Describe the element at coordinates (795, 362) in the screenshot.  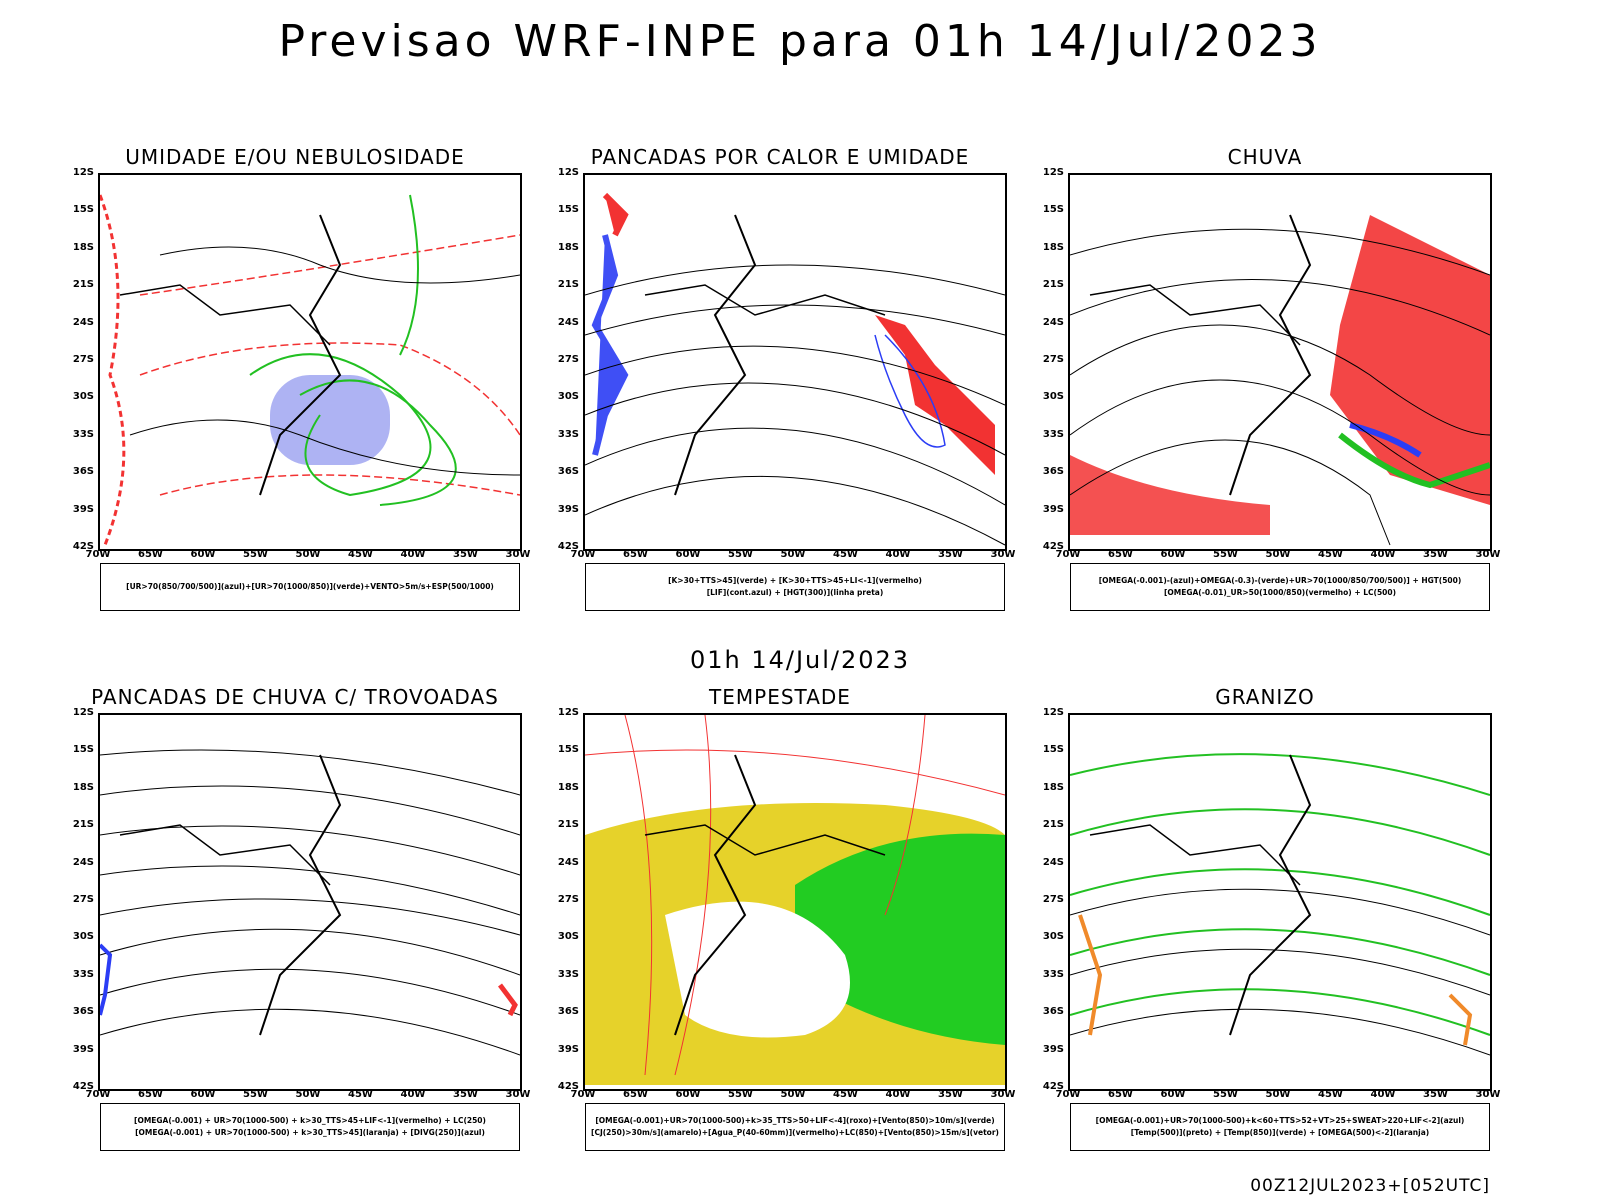
I see `map-pancadas-calor` at that location.